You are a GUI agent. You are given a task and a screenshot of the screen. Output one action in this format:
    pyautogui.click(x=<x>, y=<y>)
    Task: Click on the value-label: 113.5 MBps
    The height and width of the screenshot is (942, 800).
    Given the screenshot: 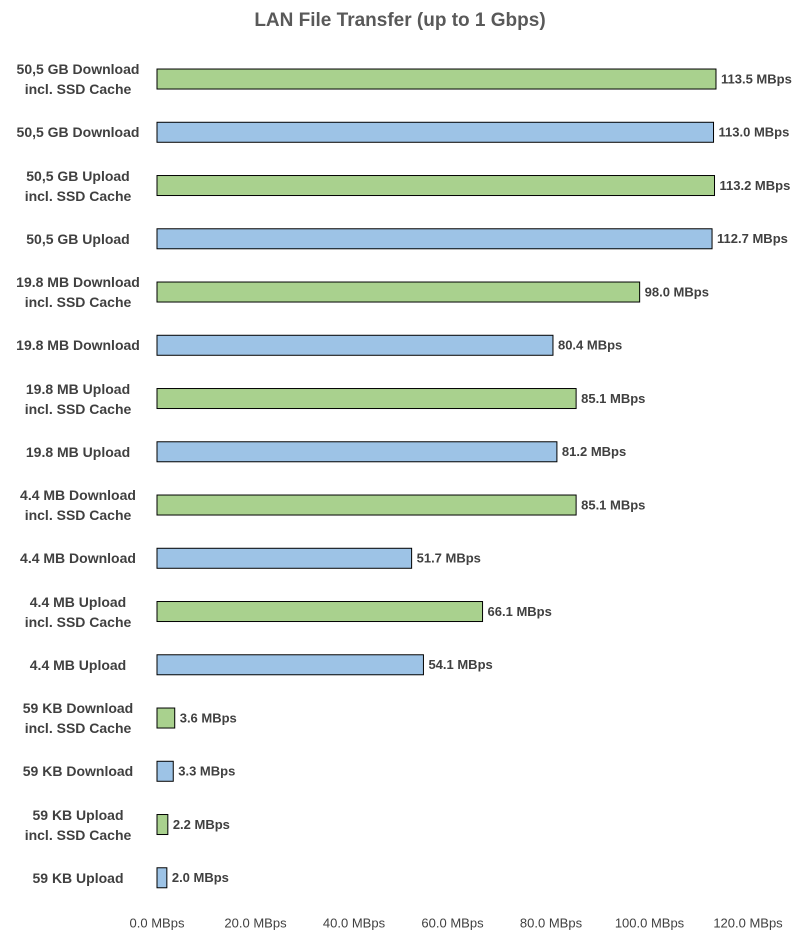 What is the action you would take?
    pyautogui.click(x=756, y=78)
    